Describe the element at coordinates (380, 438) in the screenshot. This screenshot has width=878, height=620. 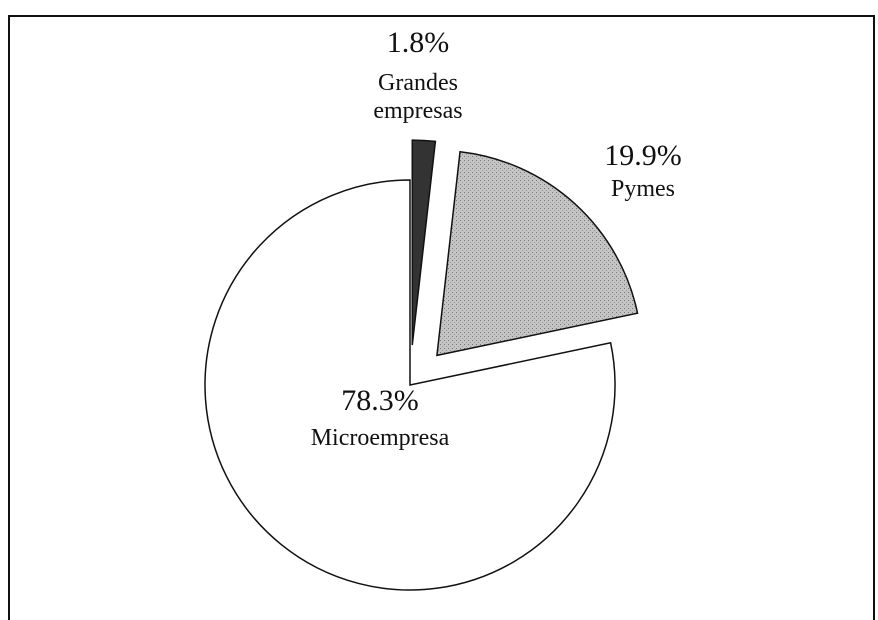
I see `slice-label: Microempresa` at that location.